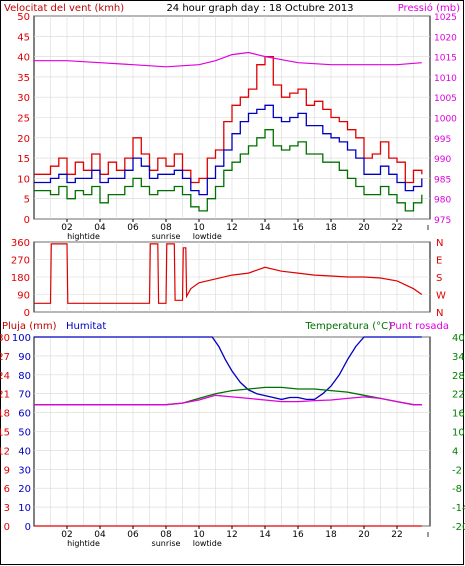 The height and width of the screenshot is (566, 465). Describe the element at coordinates (20, 243) in the screenshot. I see `direction-axis-label-360: 360` at that location.